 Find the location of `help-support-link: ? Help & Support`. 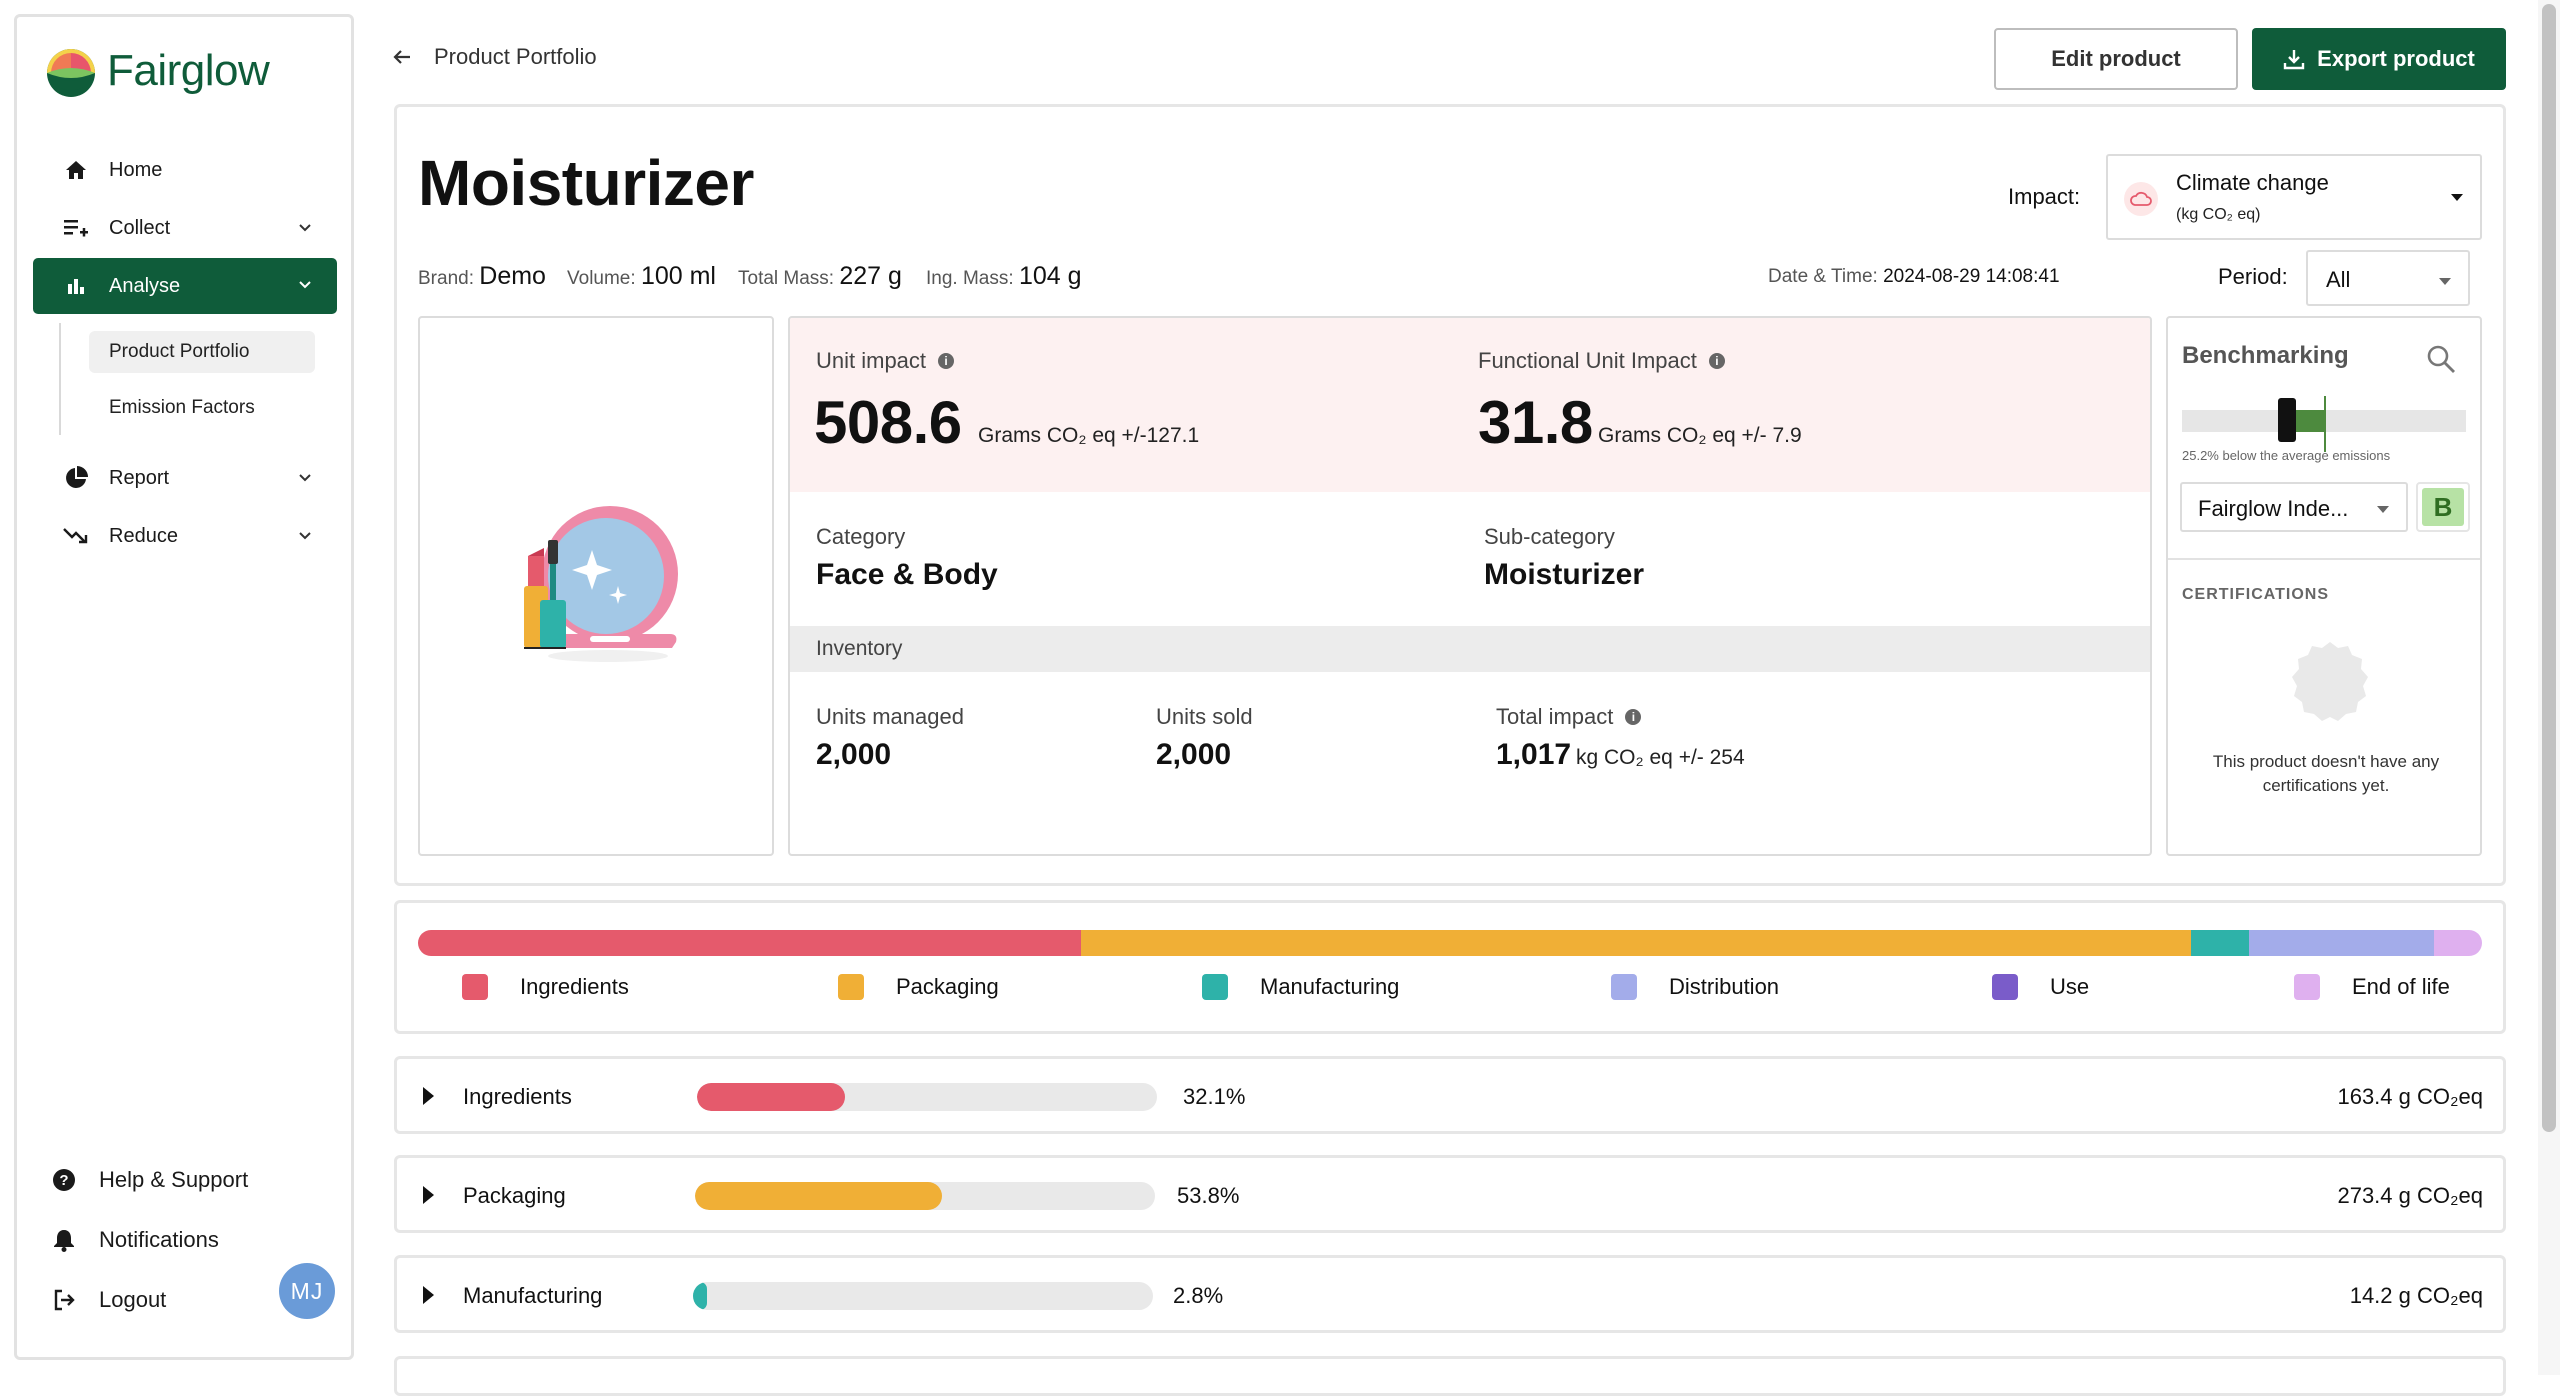

help-support-link: ? Help & Support is located at coordinates (149, 1180).